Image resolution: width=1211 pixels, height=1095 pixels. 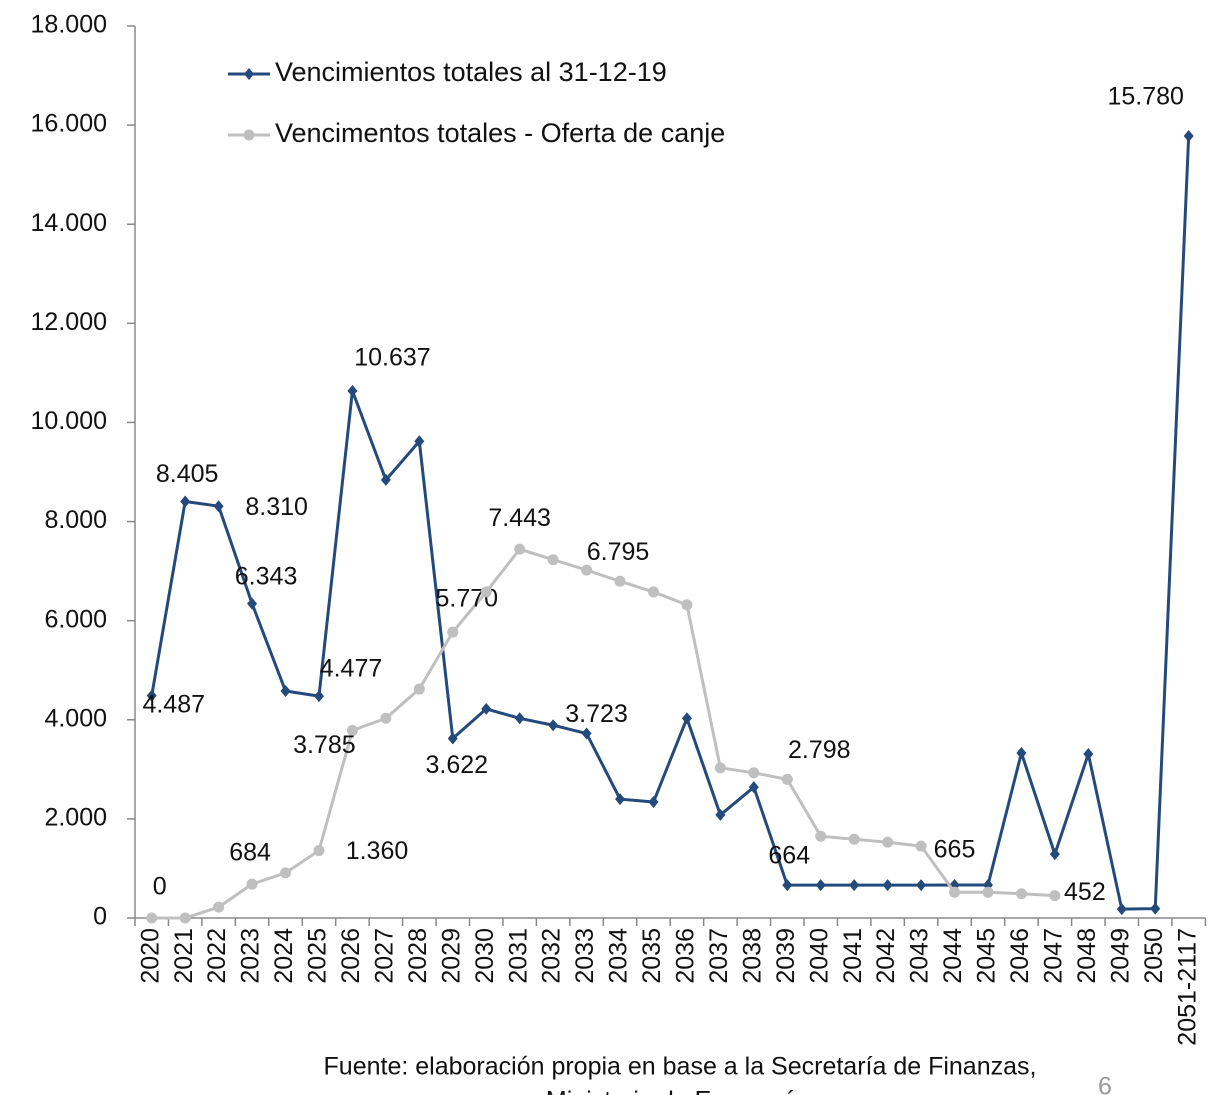 I want to click on x-tick-label: 2047, so click(x=1053, y=956).